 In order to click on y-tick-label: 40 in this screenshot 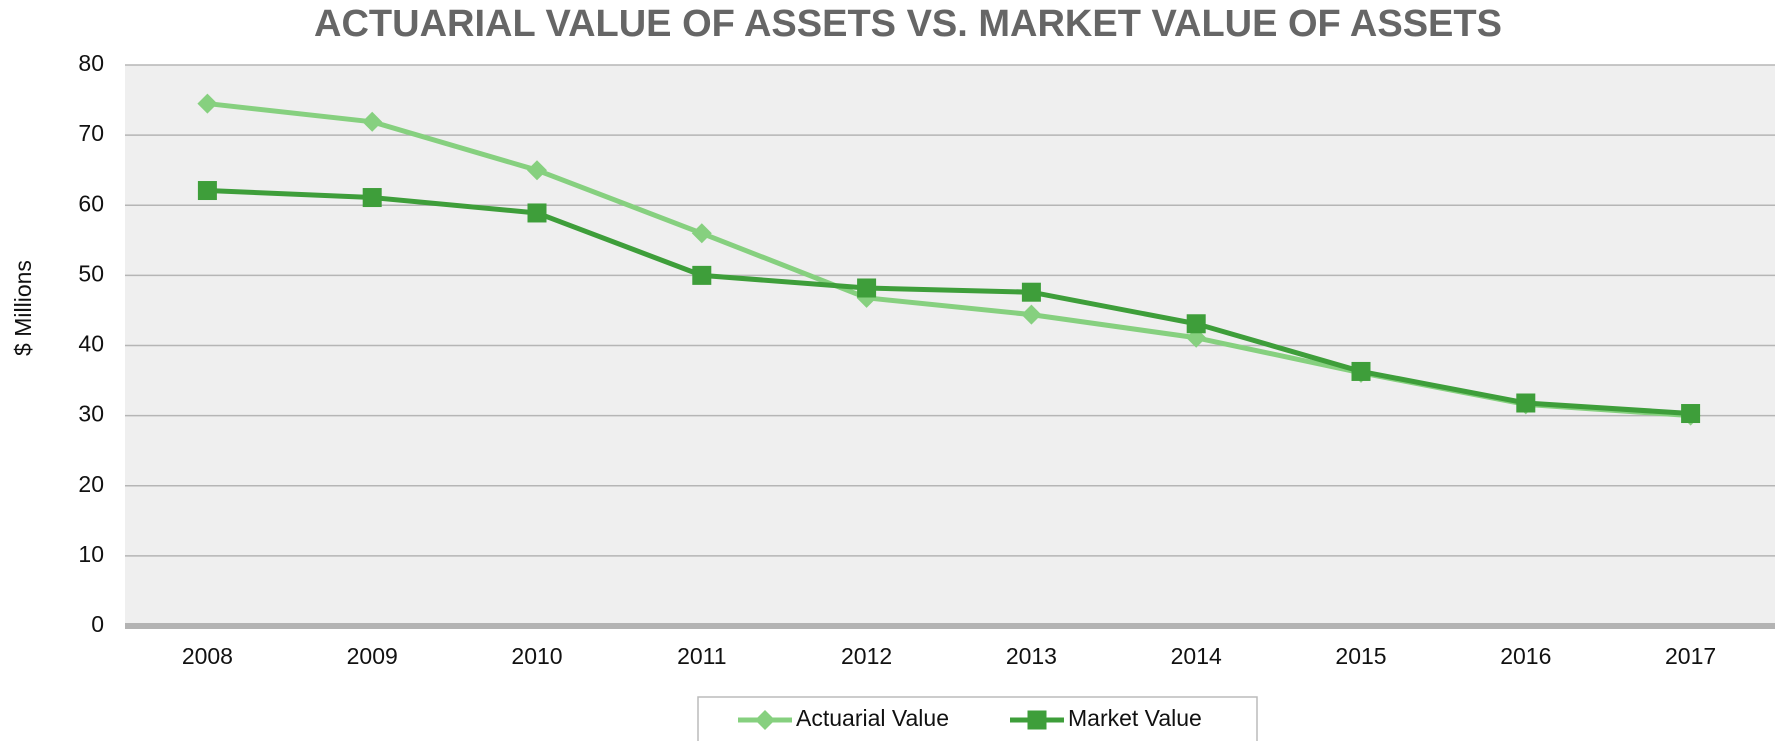, I will do `click(91, 344)`.